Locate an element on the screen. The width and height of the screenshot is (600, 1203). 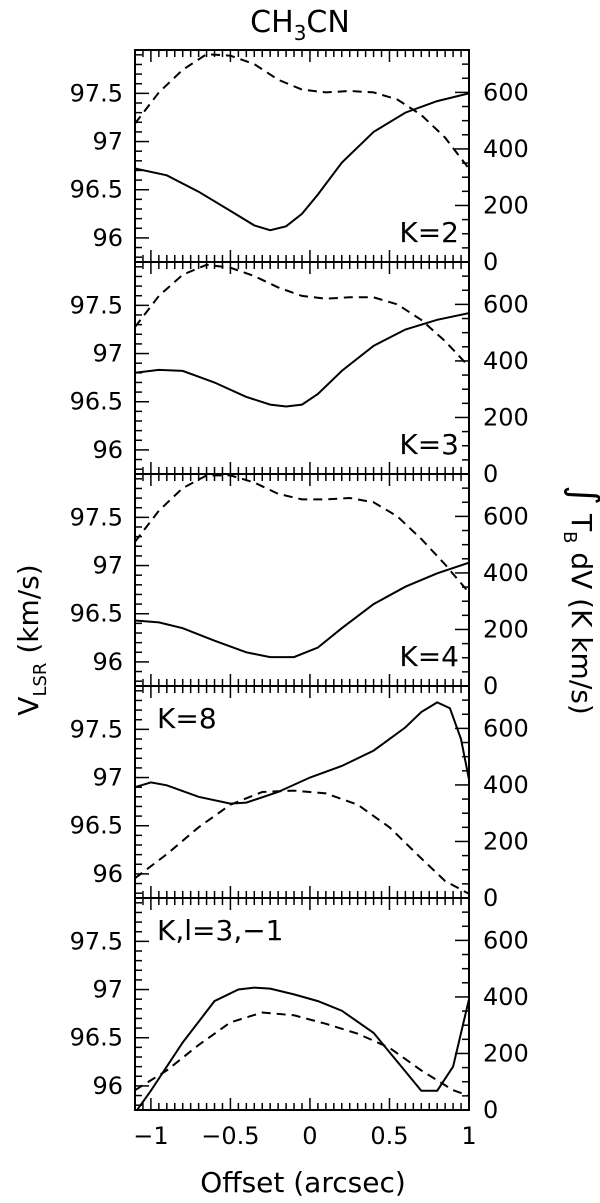
panel-2: 96 96.5 97 97.5 0 200 400 600 K=3 is located at coordinates (299, 374).